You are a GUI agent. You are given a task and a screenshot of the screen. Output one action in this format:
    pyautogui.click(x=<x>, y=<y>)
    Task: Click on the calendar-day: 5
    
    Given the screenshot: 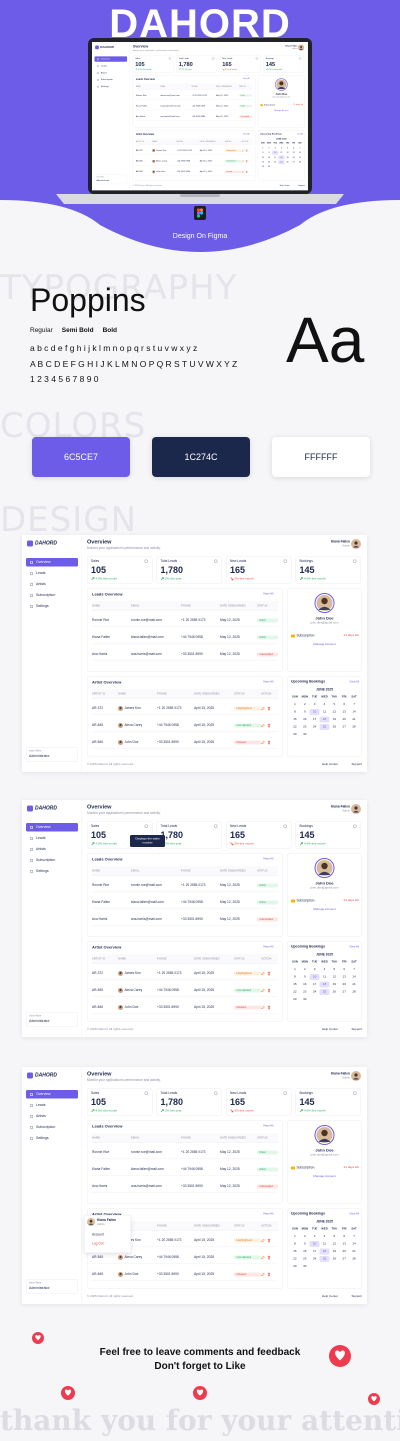 What is the action you would take?
    pyautogui.click(x=288, y=148)
    